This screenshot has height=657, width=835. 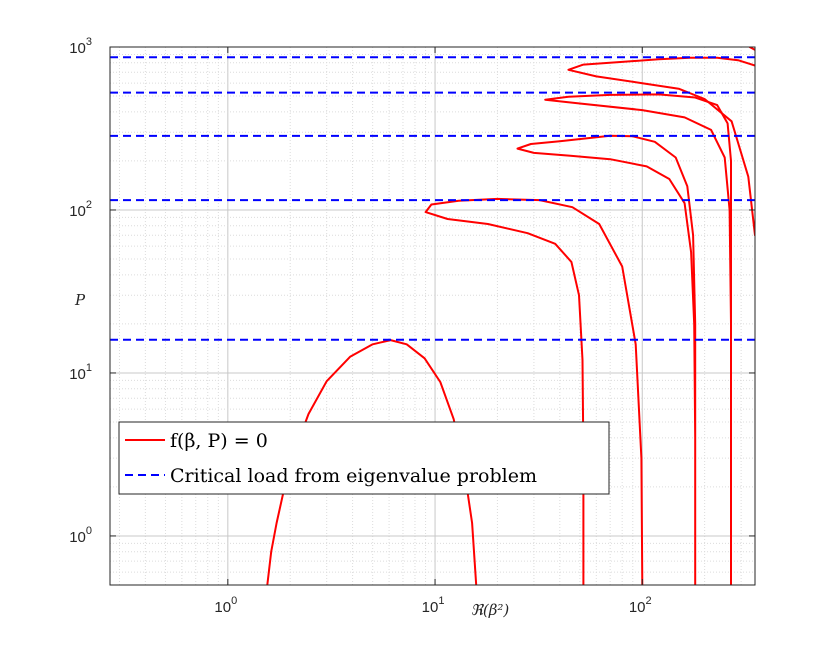 What do you see at coordinates (80, 535) in the screenshot?
I see `y-tick-label-0: 10⁰` at bounding box center [80, 535].